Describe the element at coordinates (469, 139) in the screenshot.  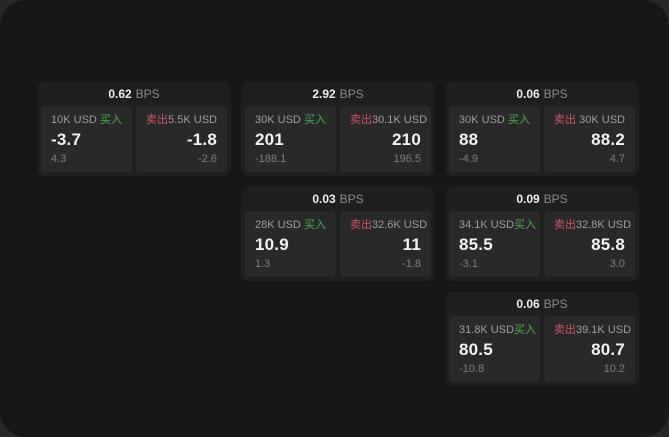
I see `buy-price: 88` at that location.